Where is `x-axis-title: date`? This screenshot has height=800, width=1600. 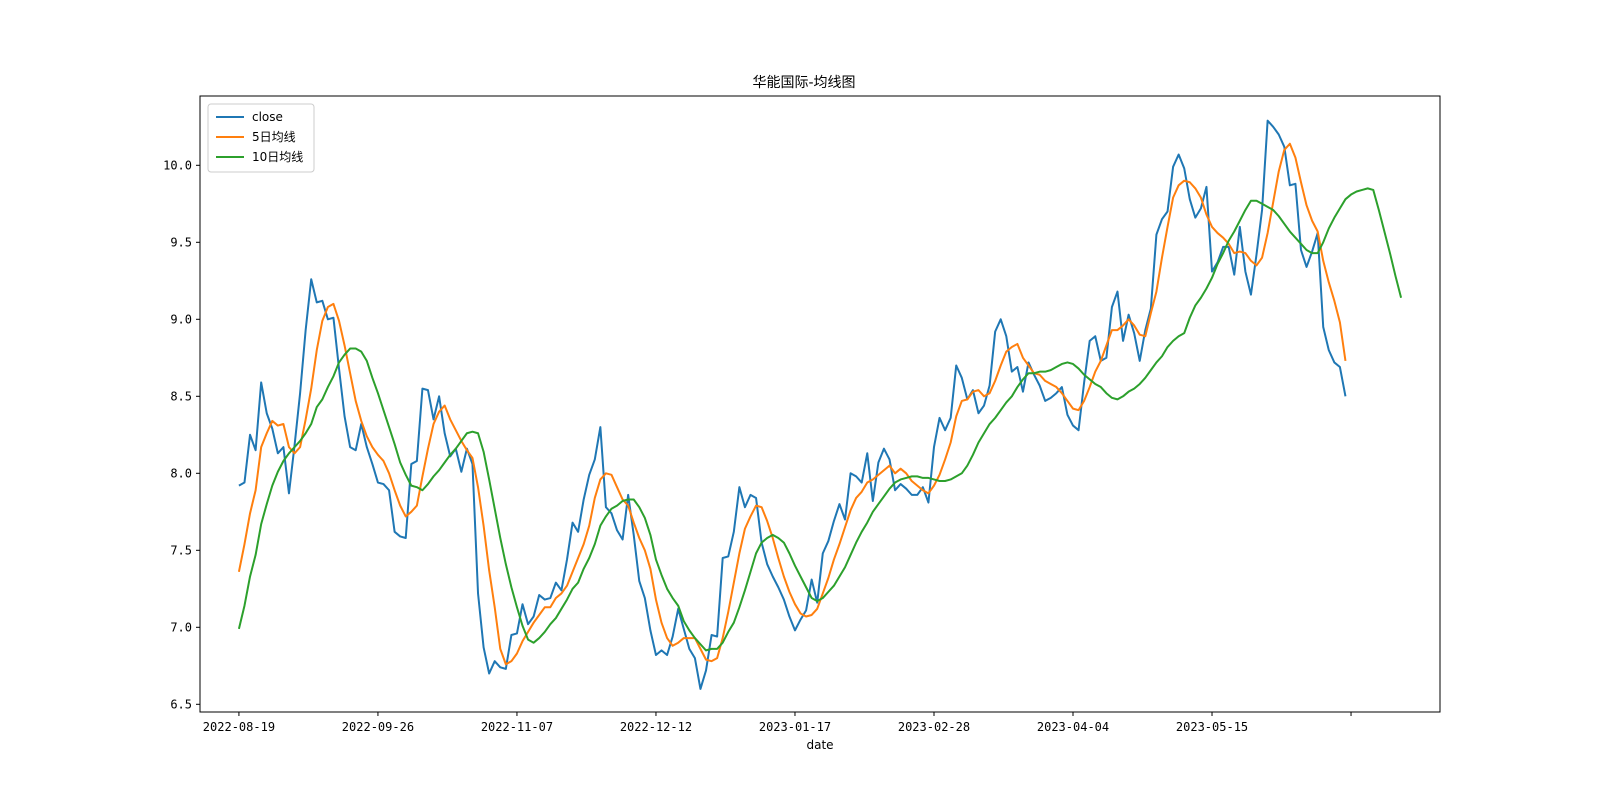
x-axis-title: date is located at coordinates (819, 745).